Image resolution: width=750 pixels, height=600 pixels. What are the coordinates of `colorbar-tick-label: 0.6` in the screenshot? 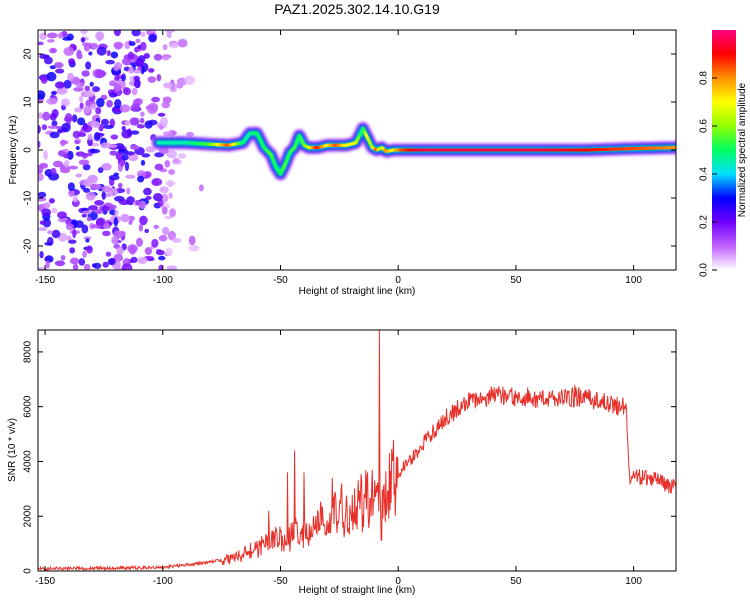 It's located at (704, 126).